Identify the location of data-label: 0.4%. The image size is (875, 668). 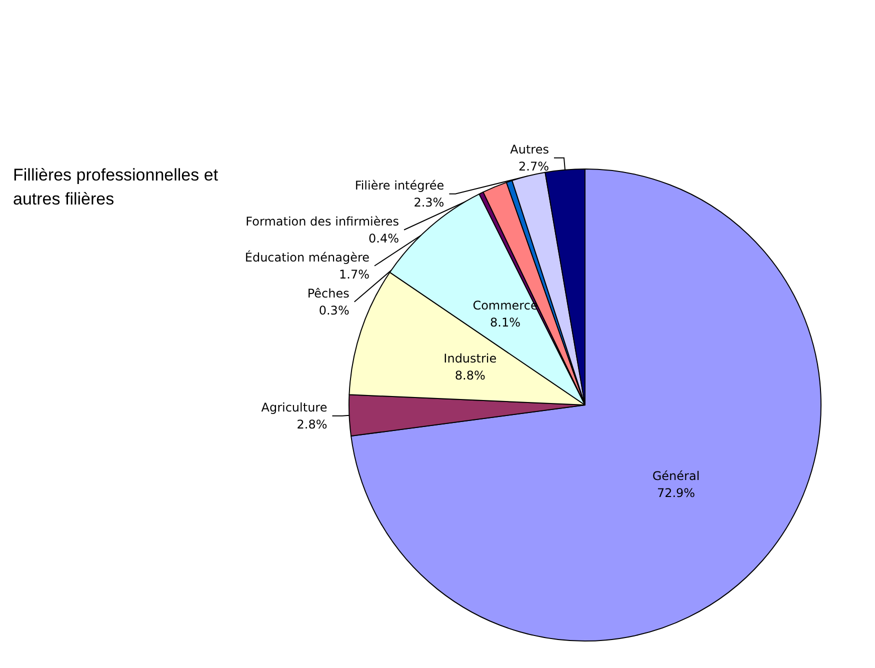
(384, 238).